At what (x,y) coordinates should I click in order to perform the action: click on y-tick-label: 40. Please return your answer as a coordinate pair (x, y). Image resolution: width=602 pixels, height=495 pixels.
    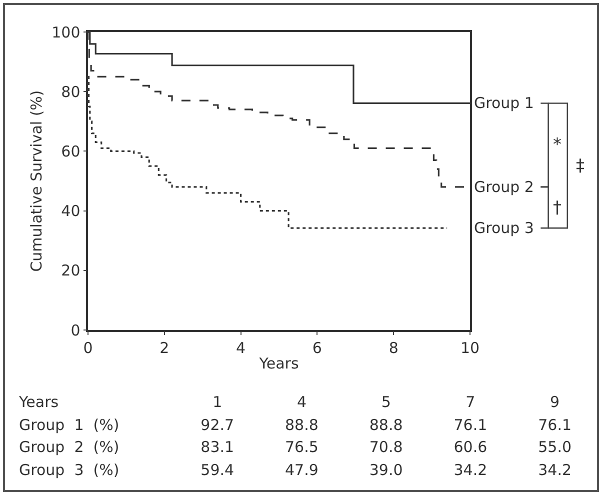
    Looking at the image, I should click on (70, 211).